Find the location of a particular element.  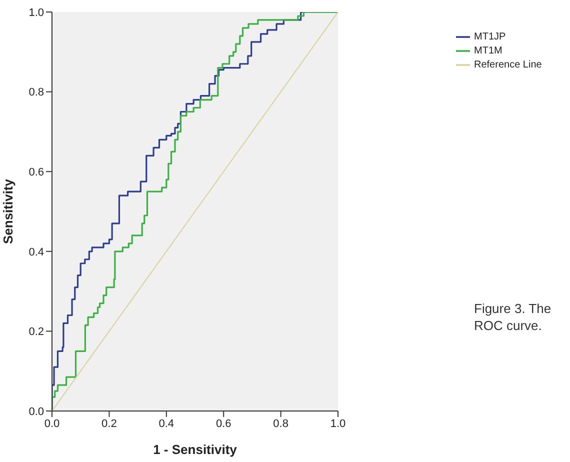

y-tick-label: 0.4 is located at coordinates (36, 252).